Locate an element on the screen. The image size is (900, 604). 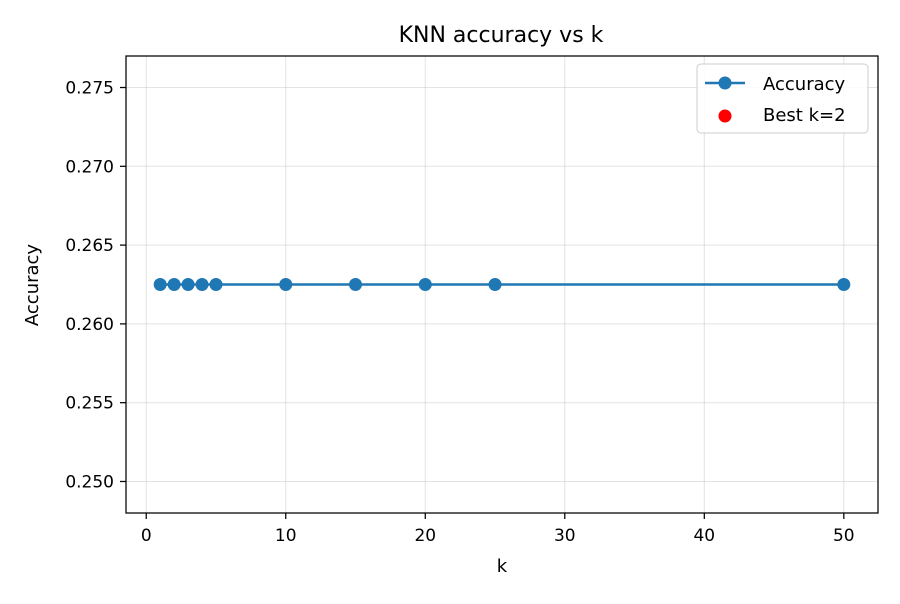
legend: Accuracy Best k=2 is located at coordinates (782, 98).